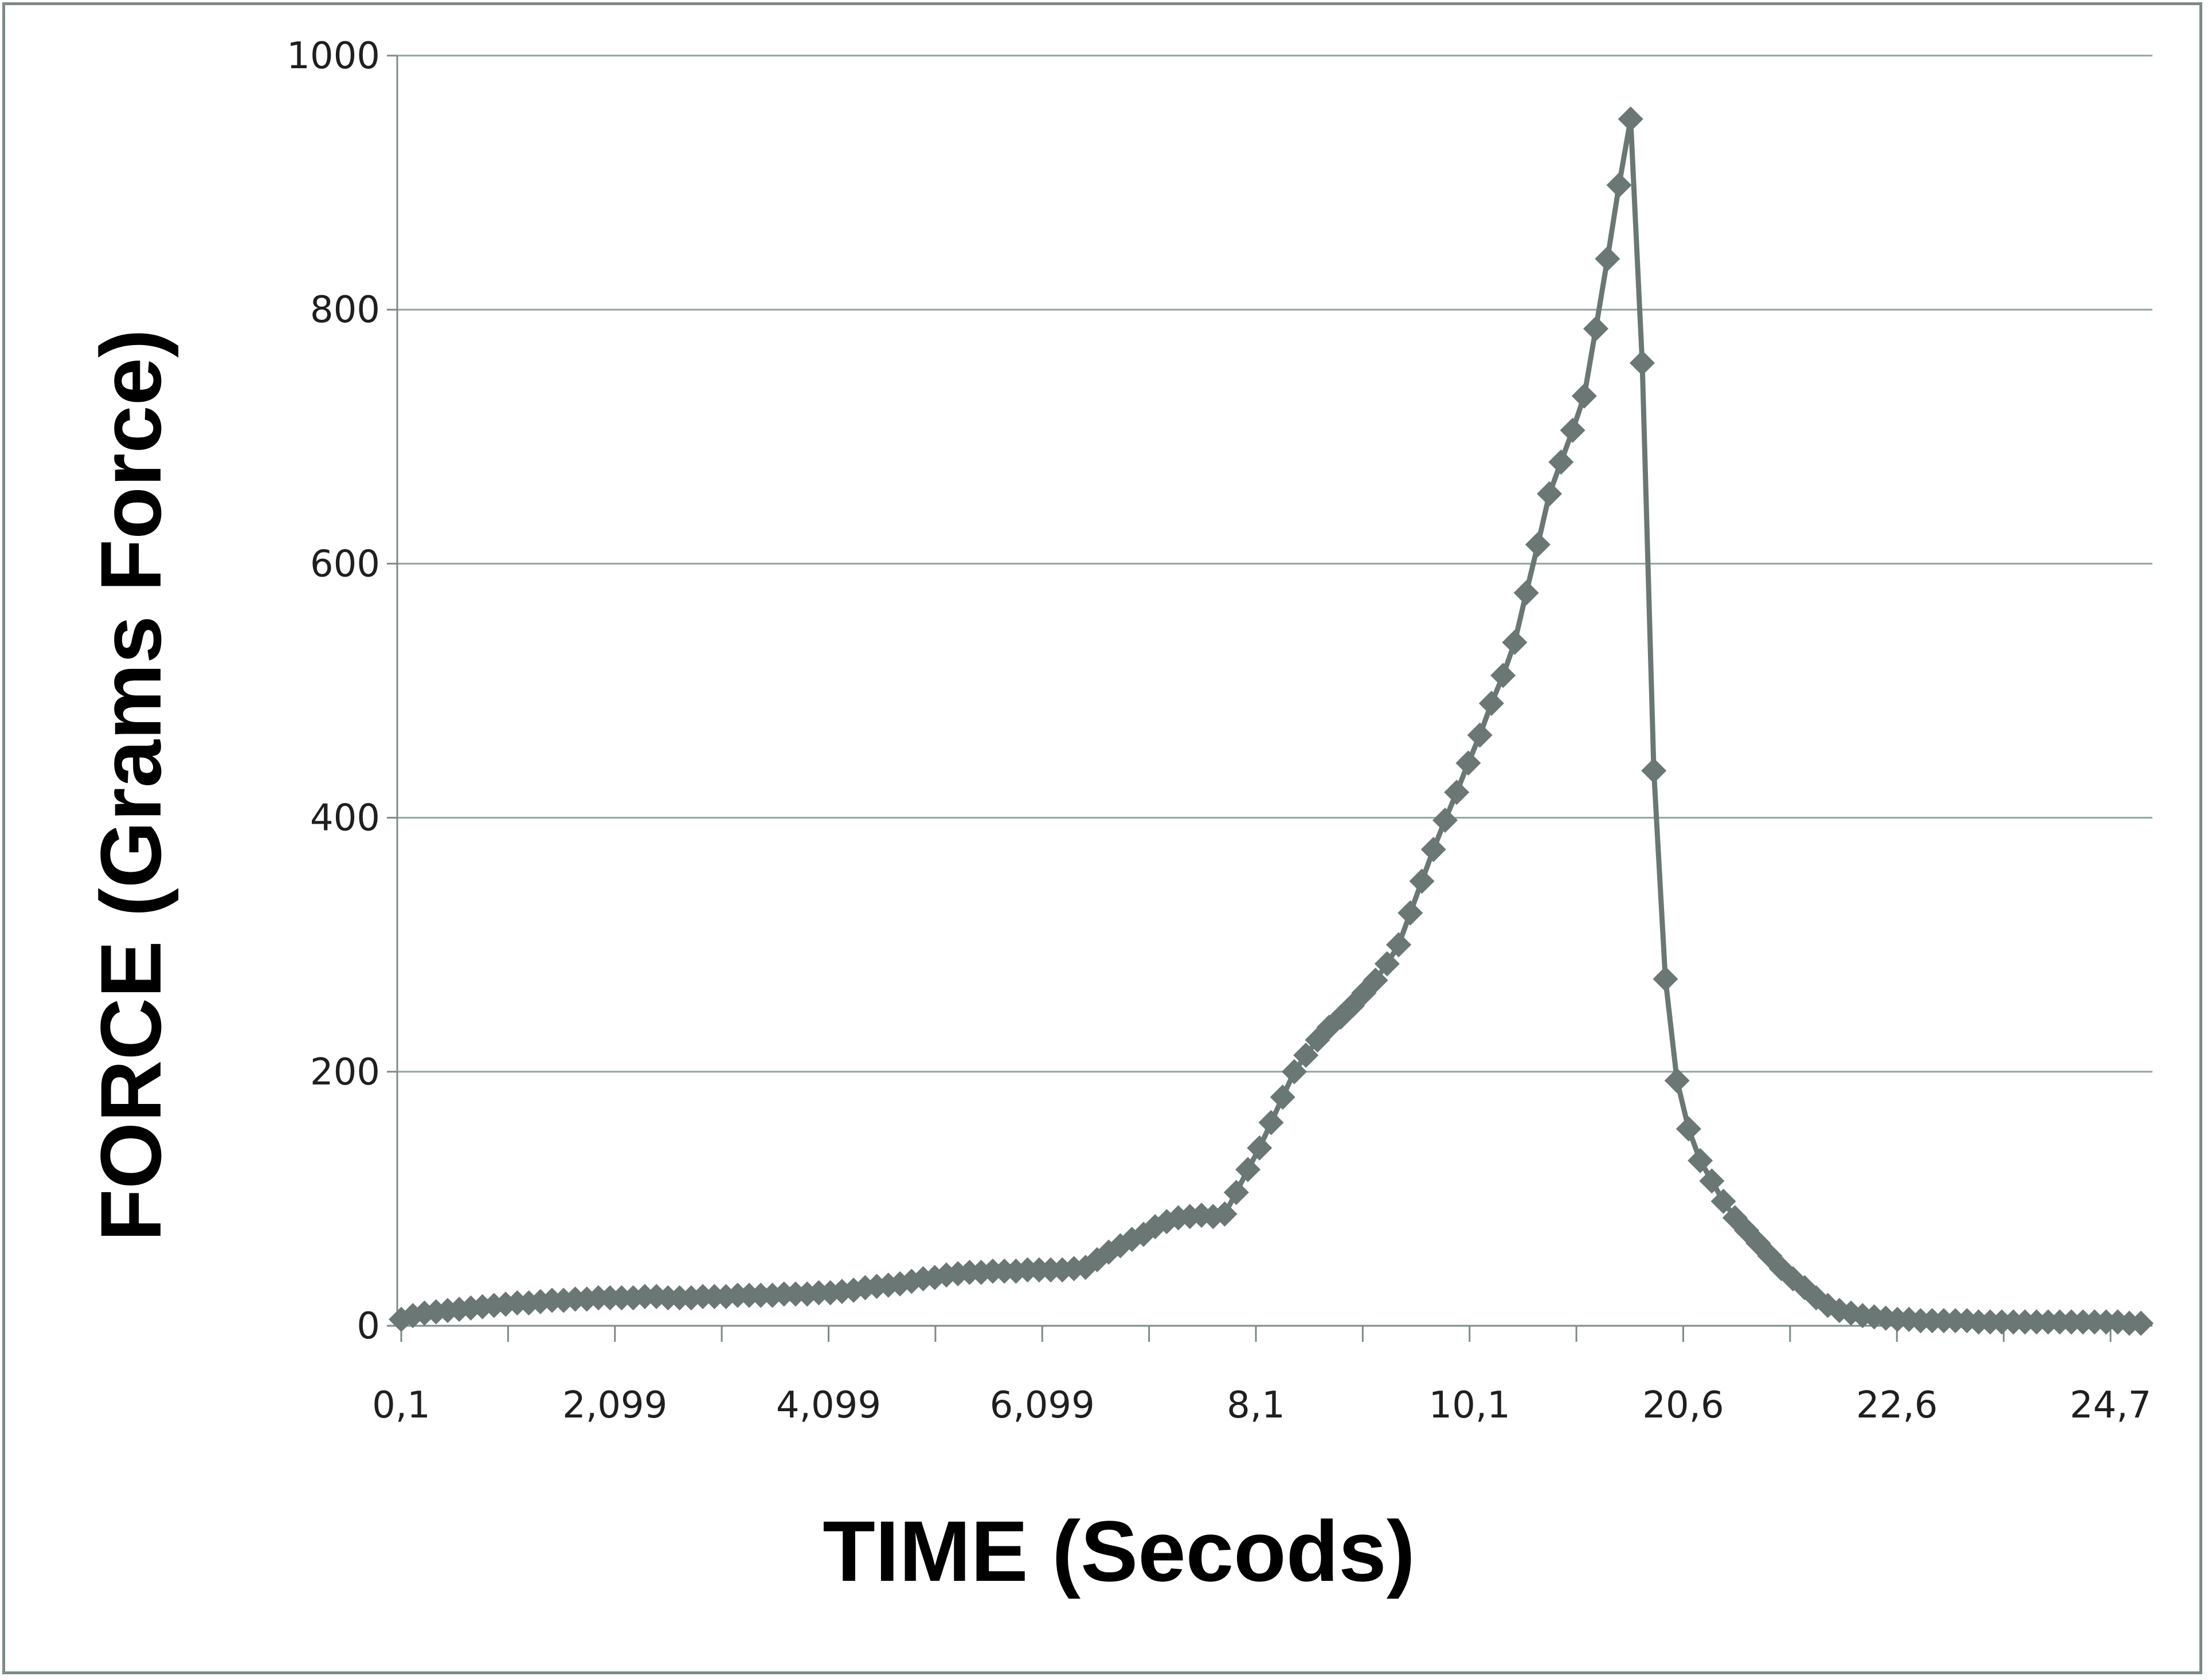 This screenshot has height=1680, width=2208. Describe the element at coordinates (1683, 1405) in the screenshot. I see `x-tick-label: 20,6` at that location.